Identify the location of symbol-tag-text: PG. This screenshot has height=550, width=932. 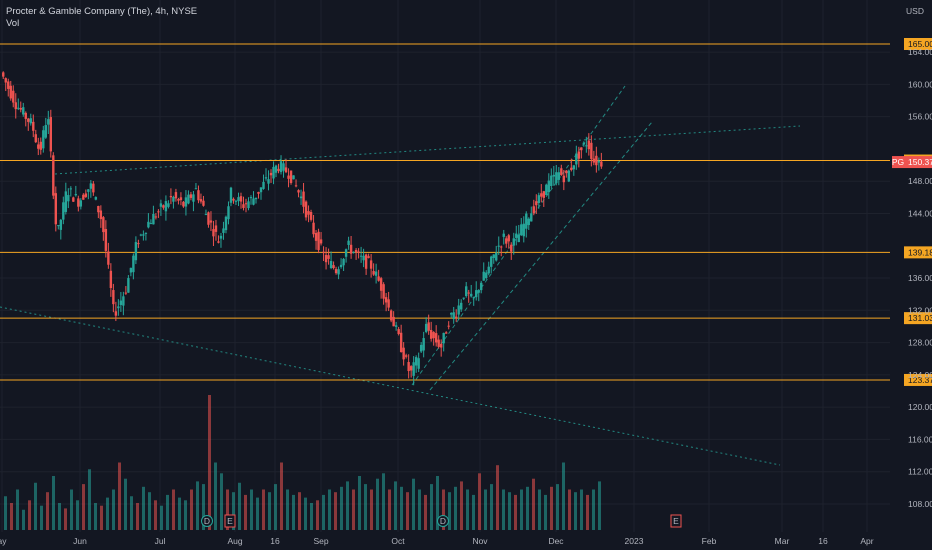
(898, 162).